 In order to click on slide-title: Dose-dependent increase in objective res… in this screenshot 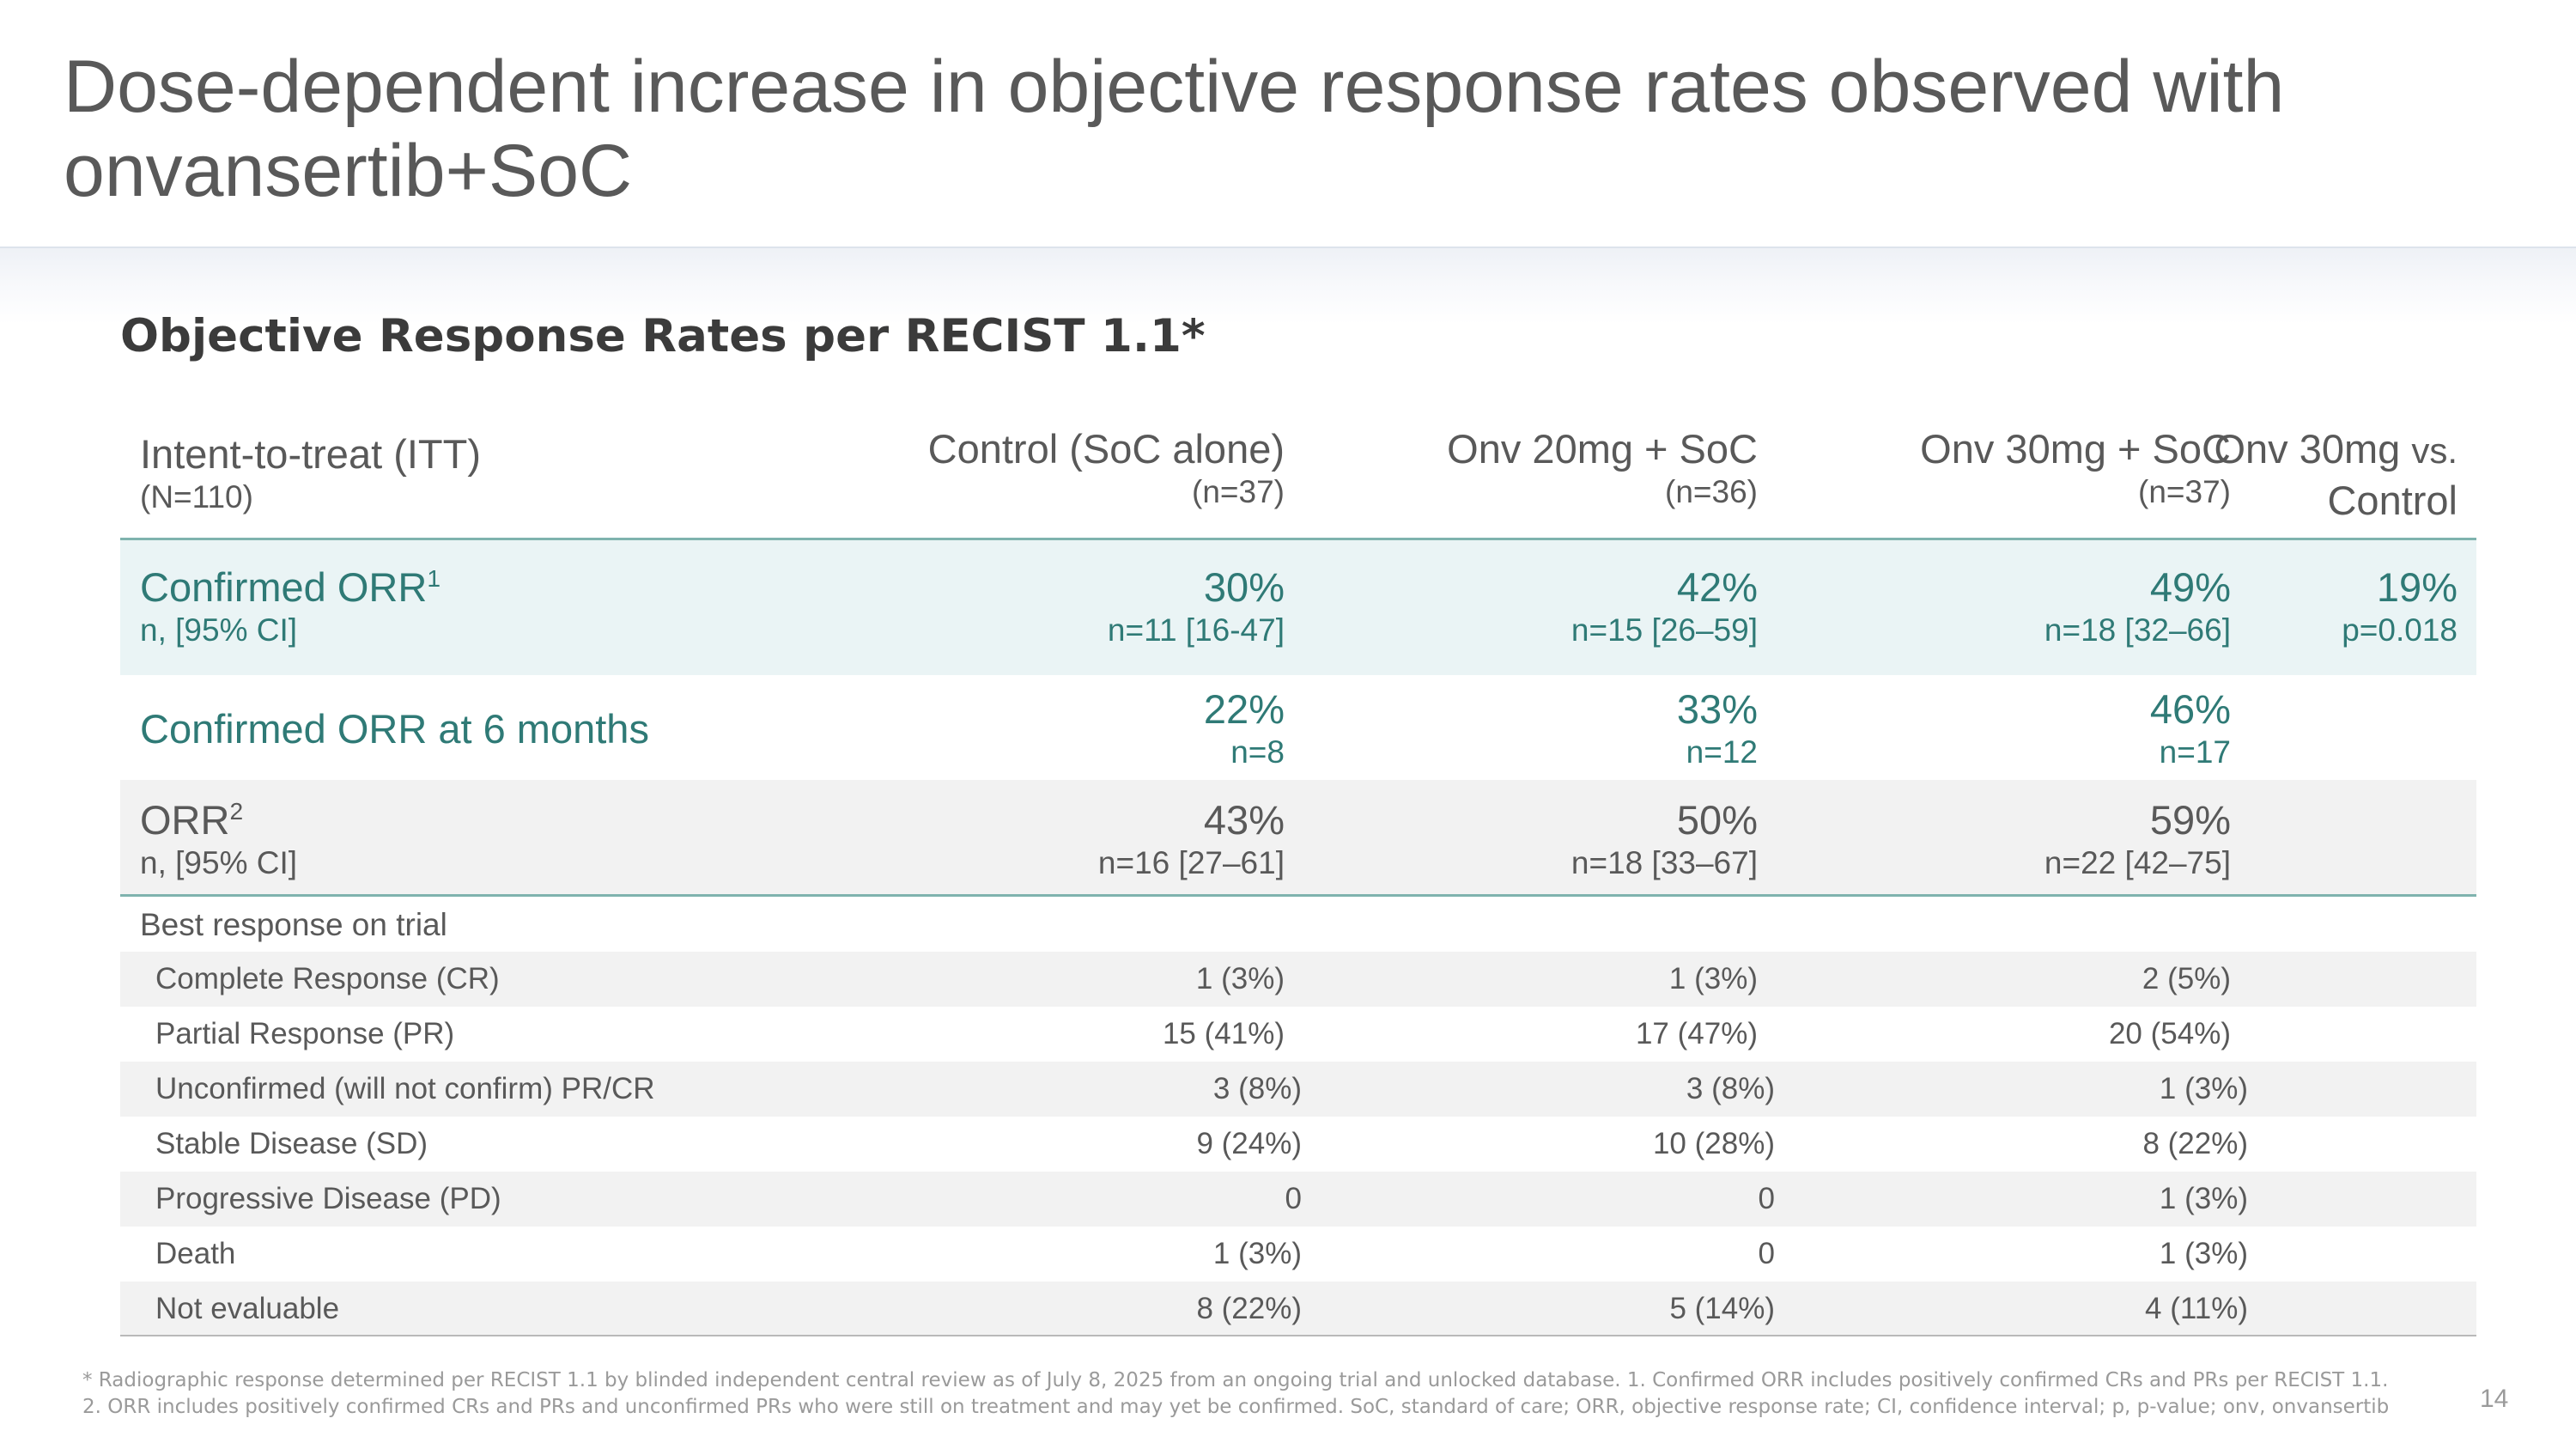, I will do `click(1174, 129)`.